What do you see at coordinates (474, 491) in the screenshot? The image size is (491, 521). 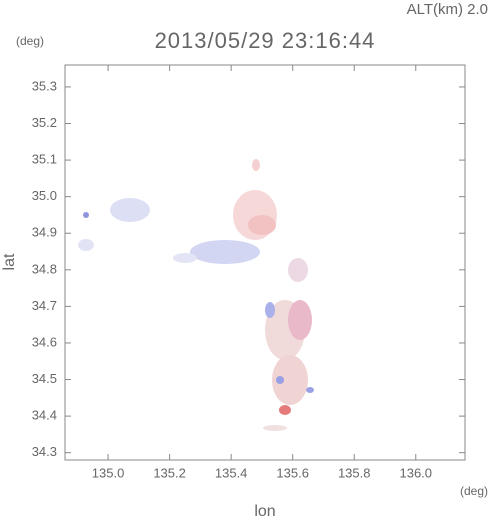 I see `x-unit: (deg)` at bounding box center [474, 491].